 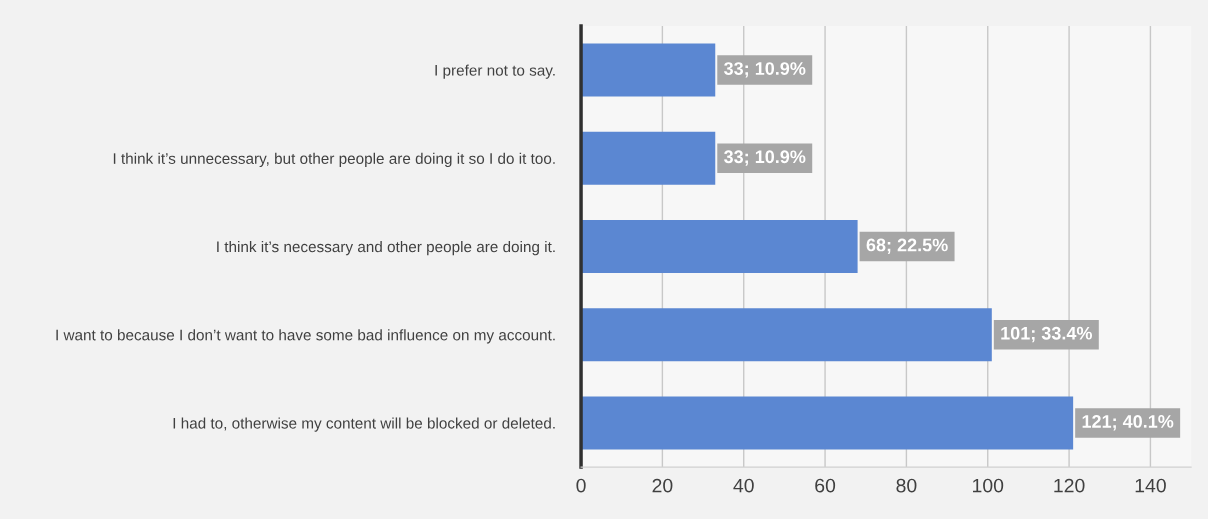 What do you see at coordinates (988, 485) in the screenshot?
I see `x-tick-label: 100` at bounding box center [988, 485].